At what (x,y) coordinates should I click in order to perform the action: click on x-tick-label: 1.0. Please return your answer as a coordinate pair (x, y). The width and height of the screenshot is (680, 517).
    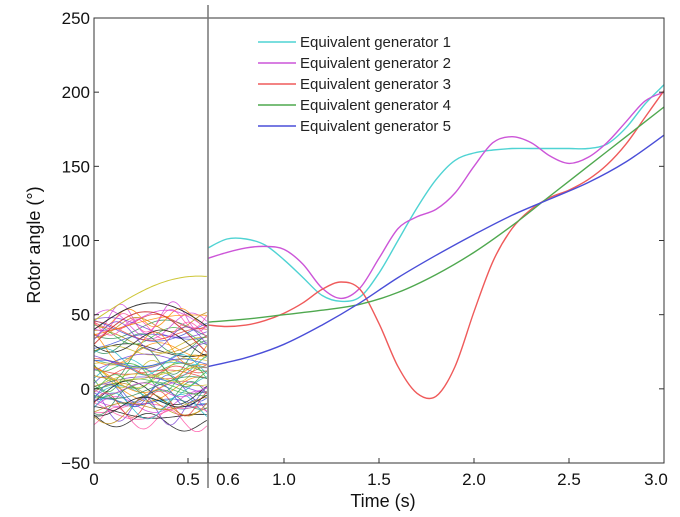
    Looking at the image, I should click on (284, 479).